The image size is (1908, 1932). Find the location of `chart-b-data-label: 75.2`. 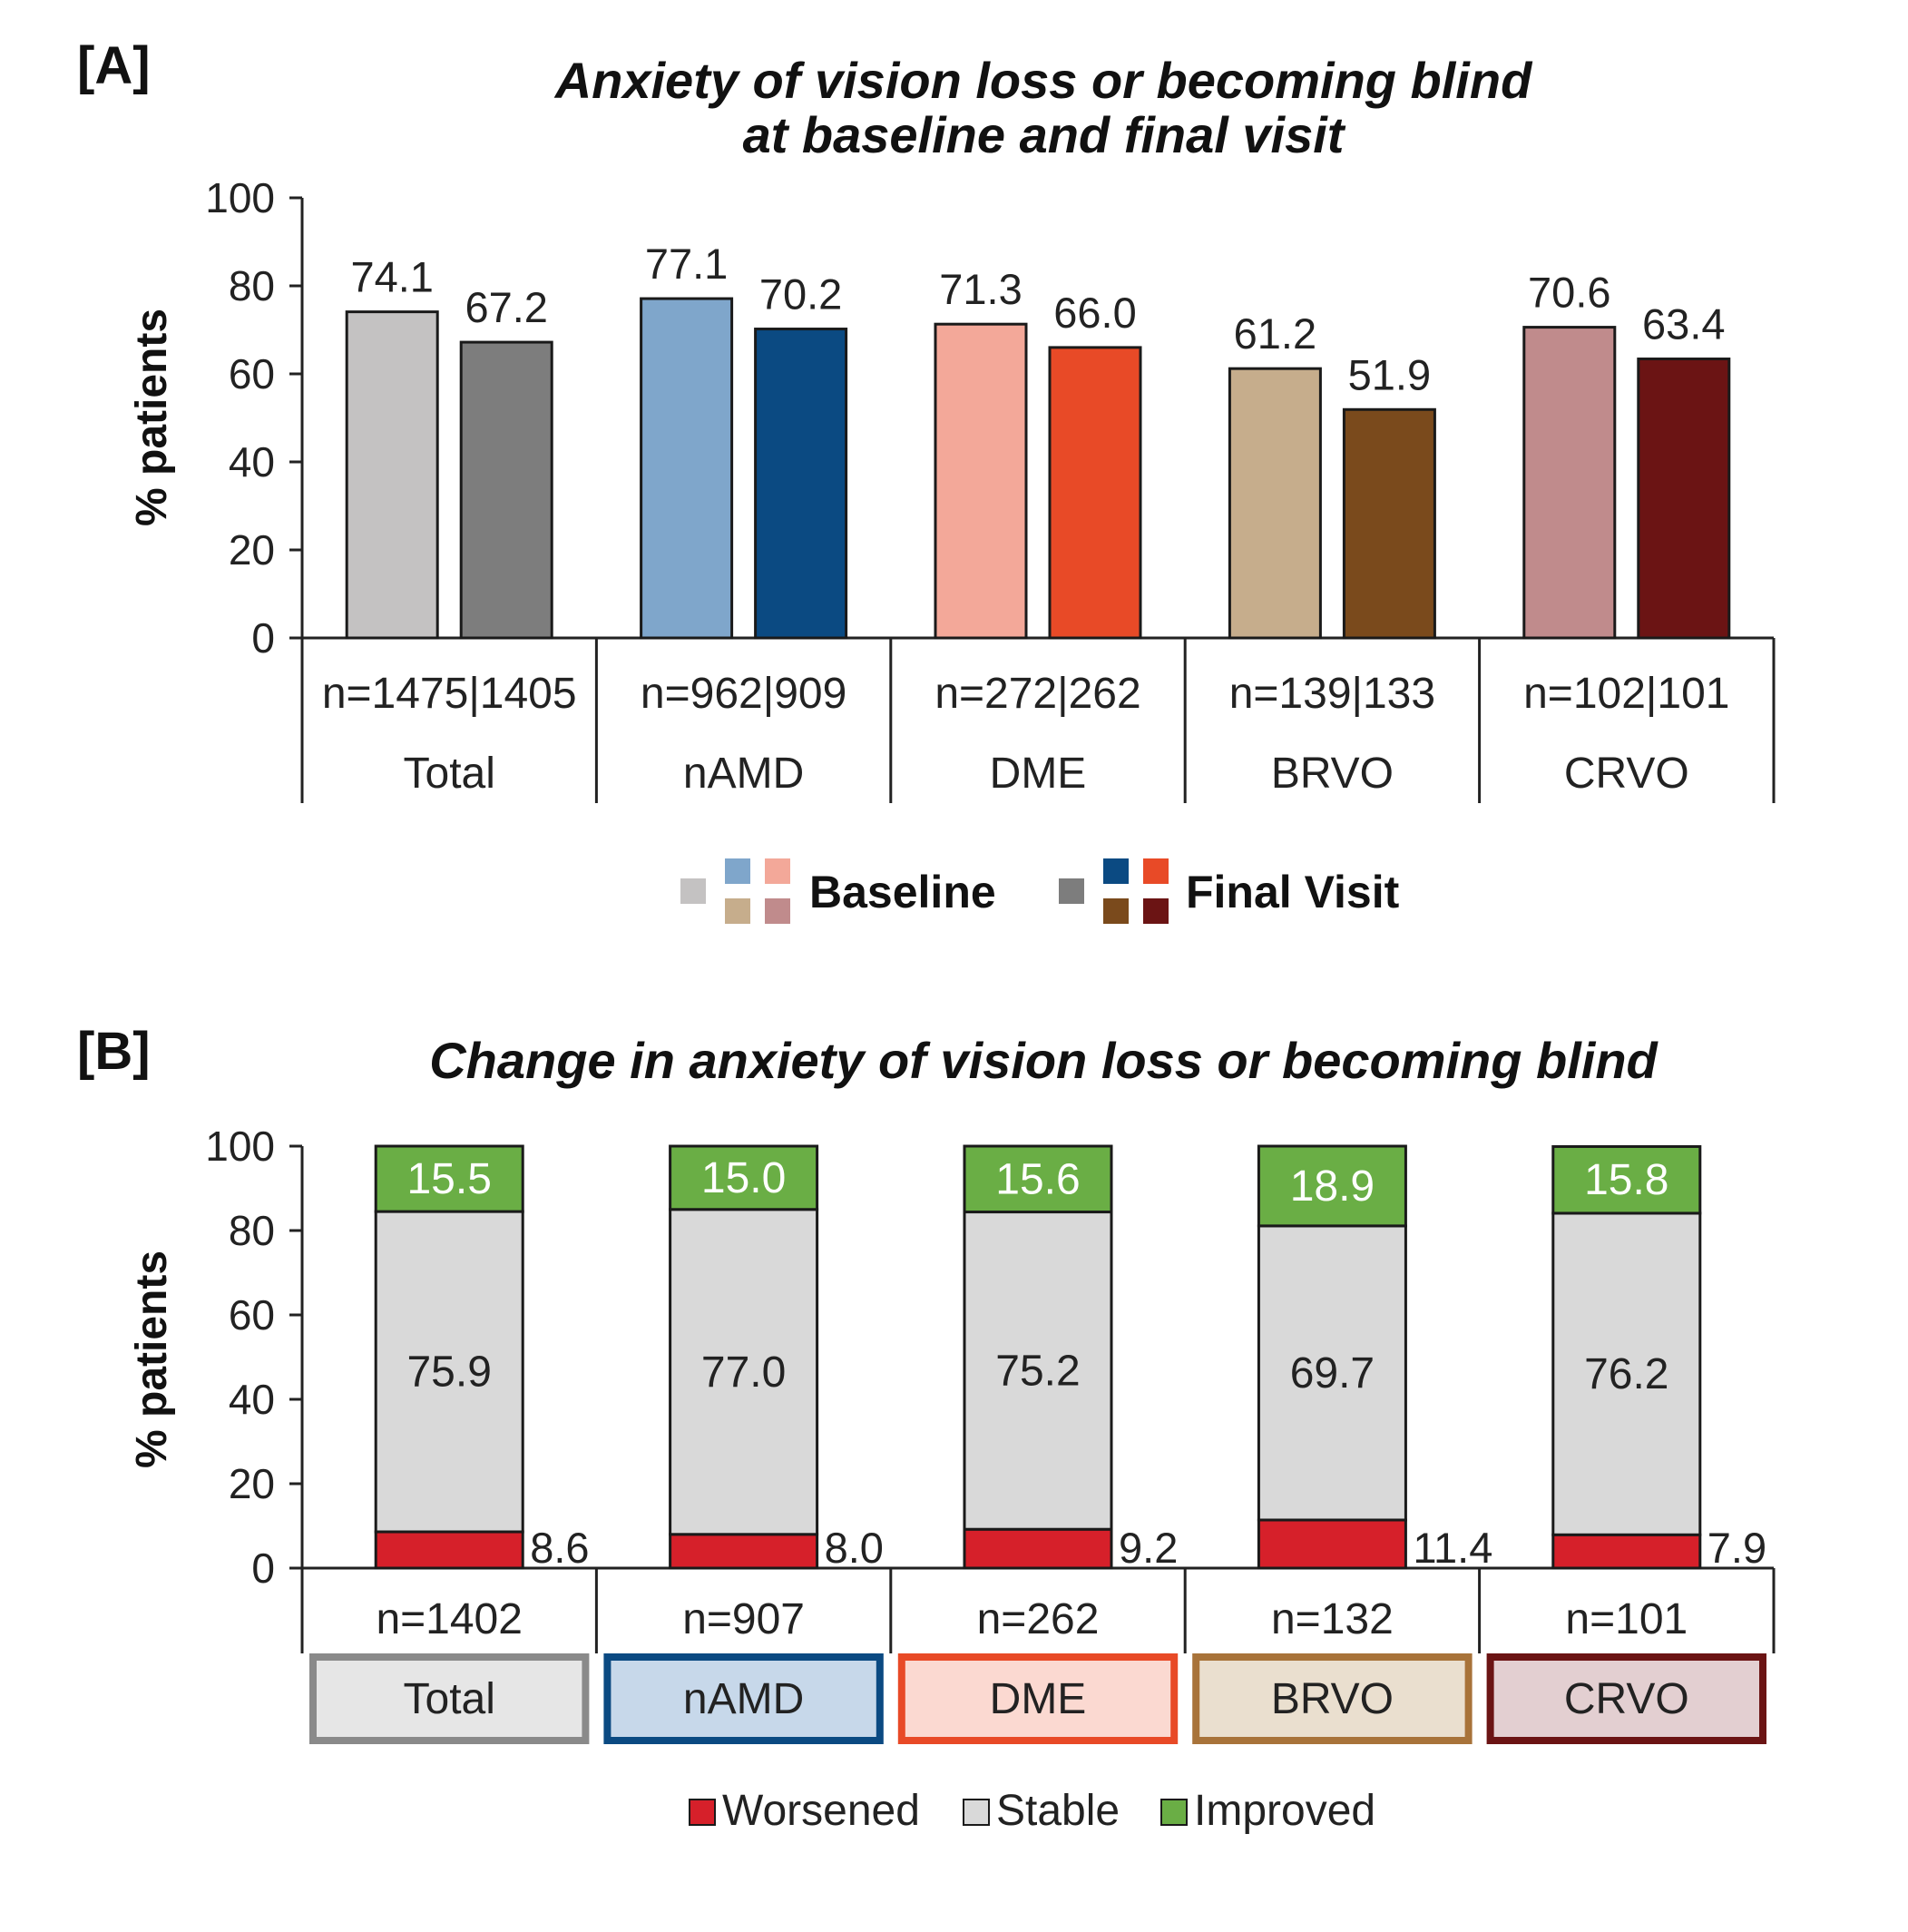

chart-b-data-label: 75.2 is located at coordinates (1037, 1371).